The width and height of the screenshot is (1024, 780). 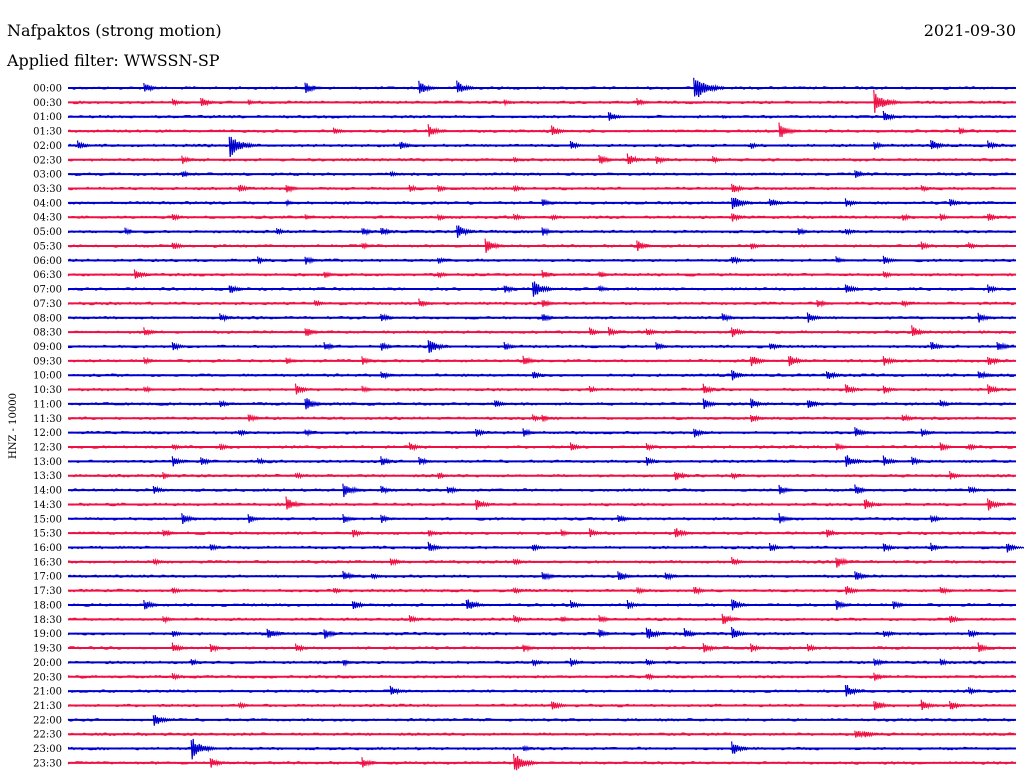 I want to click on time-tick-label: 03:30, so click(x=47, y=189).